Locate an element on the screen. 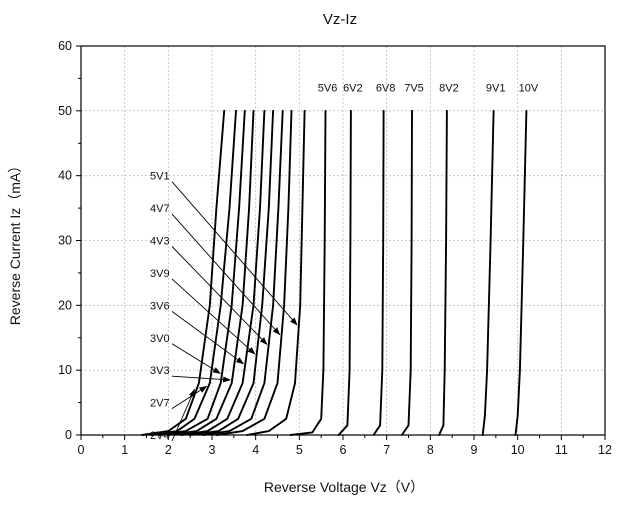 Image resolution: width=617 pixels, height=506 pixels. curve-5v6 is located at coordinates (308, 272).